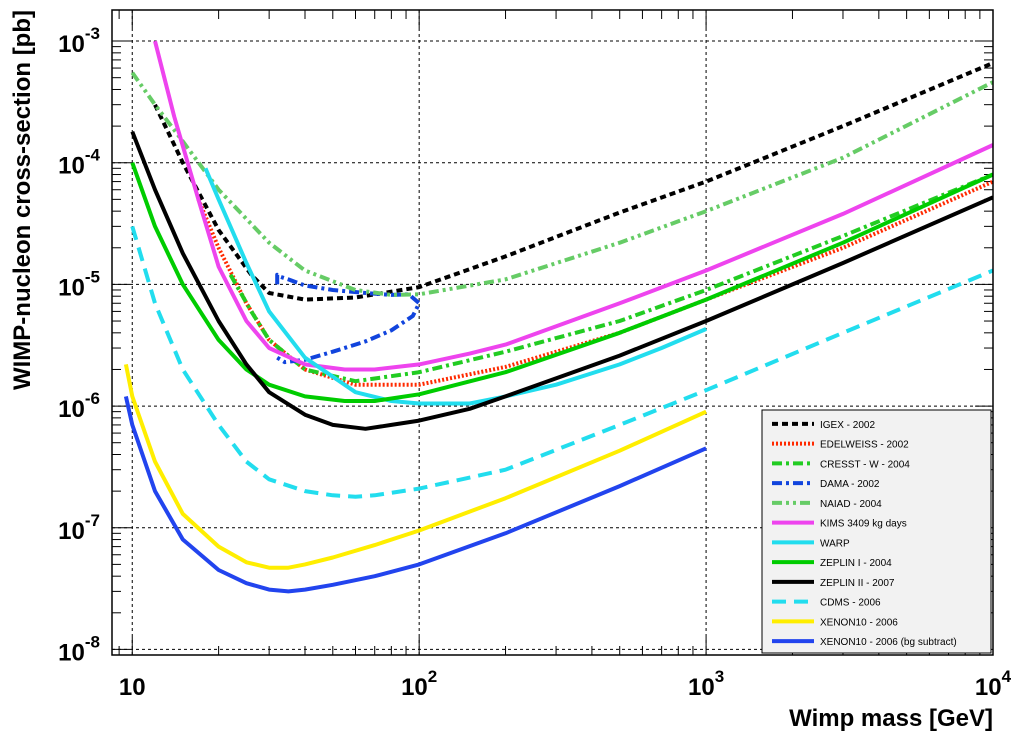  Describe the element at coordinates (706, 684) in the screenshot. I see `x-tick-label-2: 10³` at that location.